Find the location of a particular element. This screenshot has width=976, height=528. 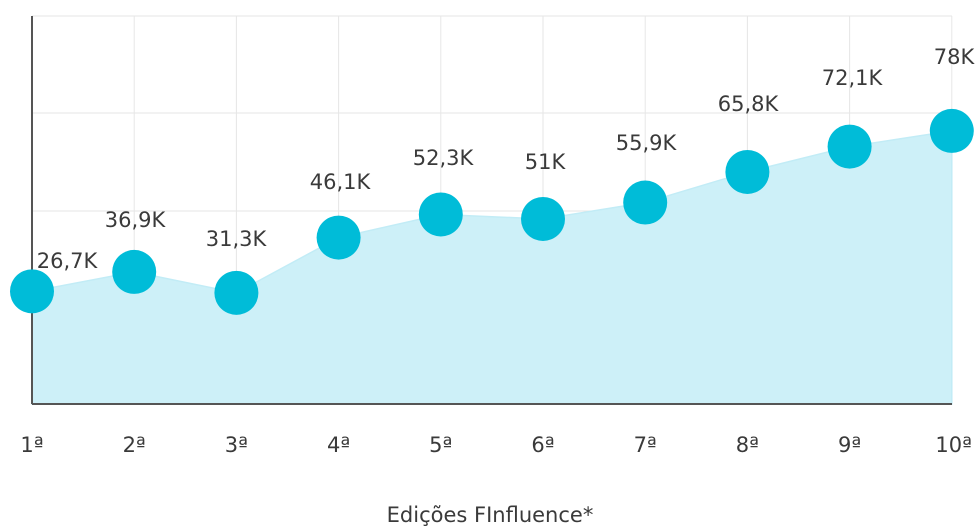

x-tick-label: 8ª is located at coordinates (747, 445).